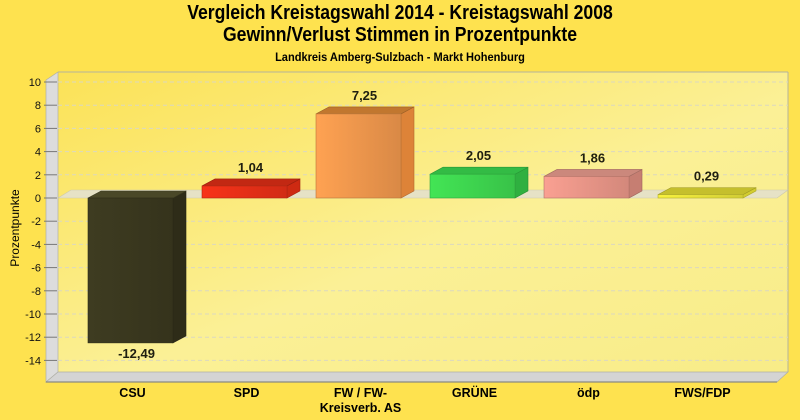 This screenshot has width=800, height=420. I want to click on category-label: SPD, so click(247, 393).